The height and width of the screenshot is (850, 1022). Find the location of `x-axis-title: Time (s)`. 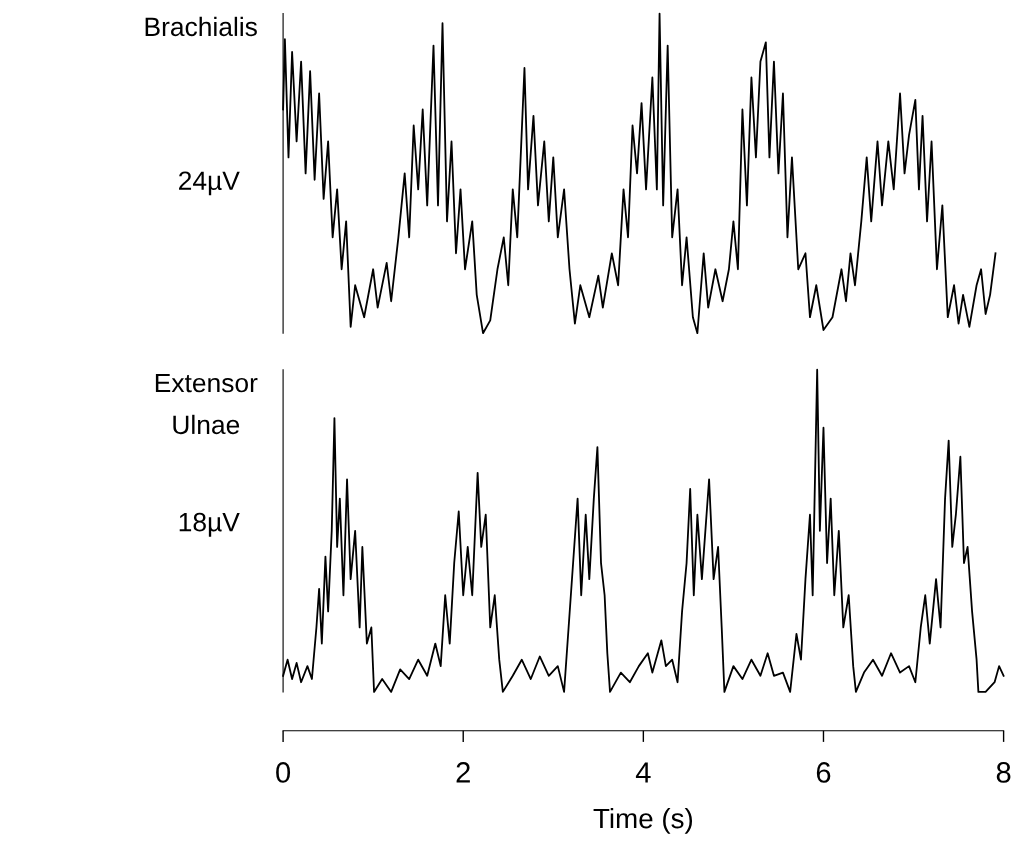

x-axis-title: Time (s) is located at coordinates (643, 820).